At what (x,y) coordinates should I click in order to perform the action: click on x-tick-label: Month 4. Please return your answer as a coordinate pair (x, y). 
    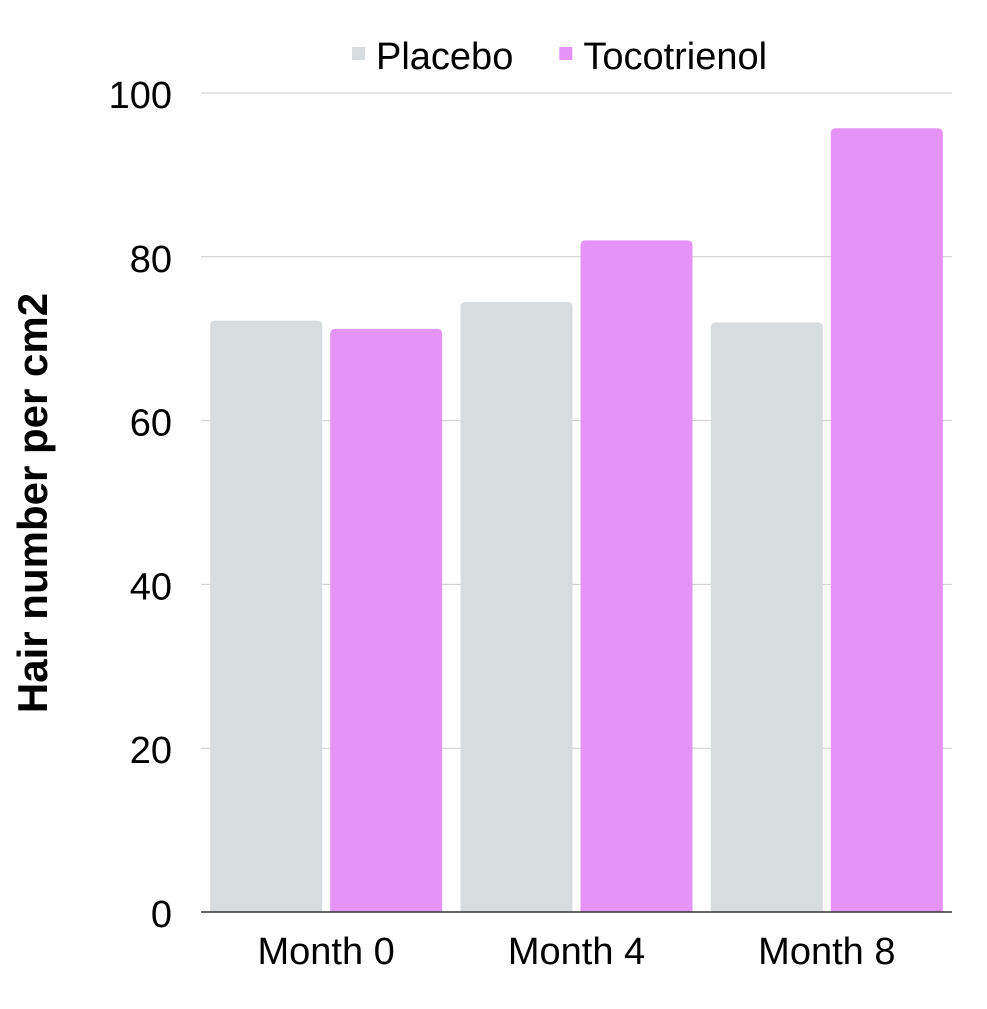
    Looking at the image, I should click on (576, 952).